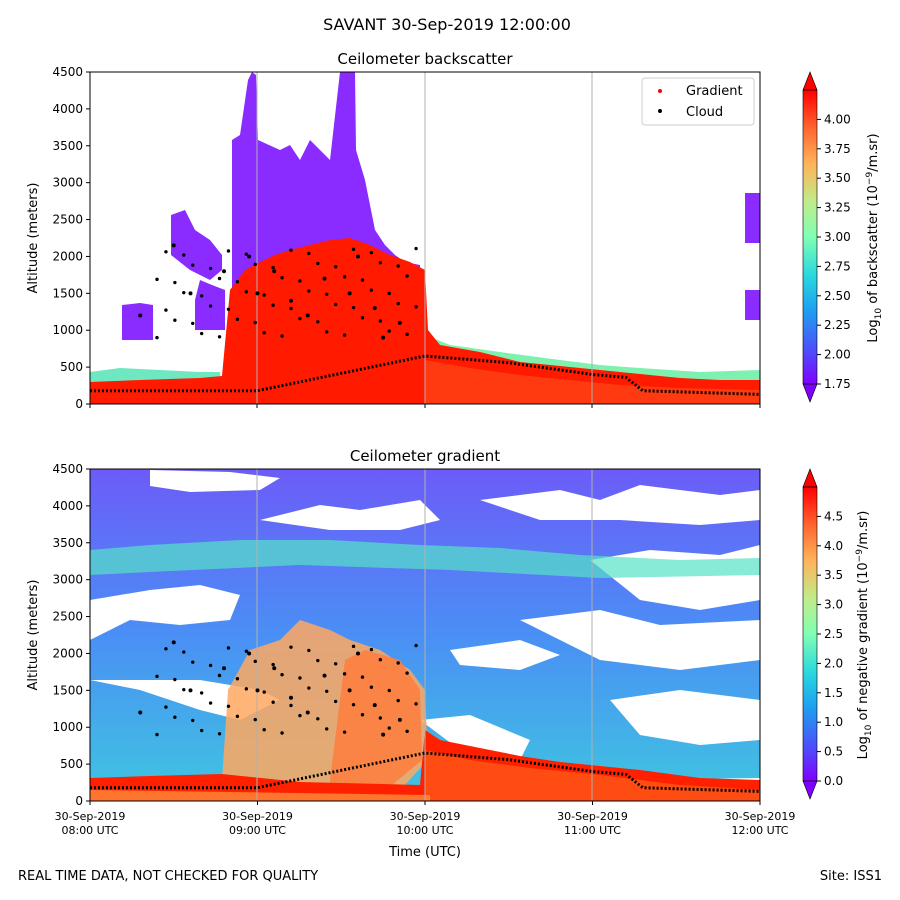 The height and width of the screenshot is (900, 900). Describe the element at coordinates (424, 852) in the screenshot. I see `gradient-xlabel: Time (UTC)` at that location.